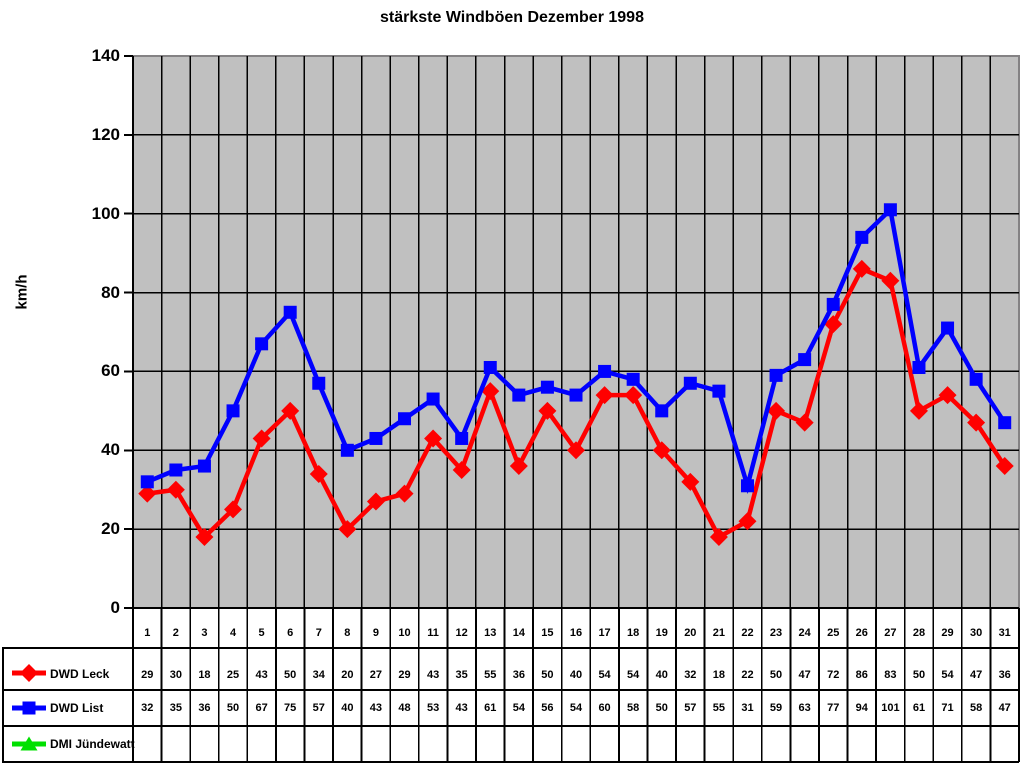 The image size is (1024, 768). Describe the element at coordinates (110, 529) in the screenshot. I see `y-tick-label: 20` at that location.